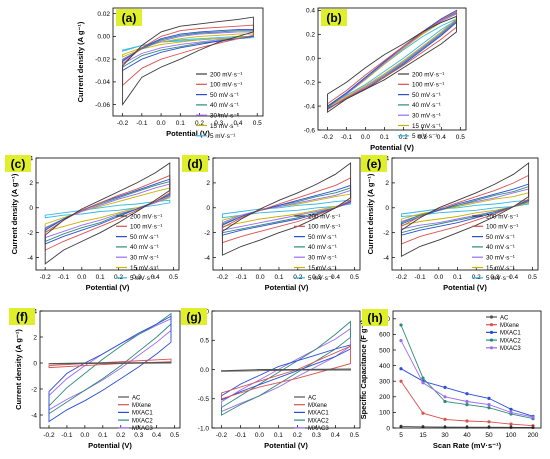 This screenshot has width=550, height=459. Describe the element at coordinates (533, 435) in the screenshot. I see `x-tick-label: 200` at that location.